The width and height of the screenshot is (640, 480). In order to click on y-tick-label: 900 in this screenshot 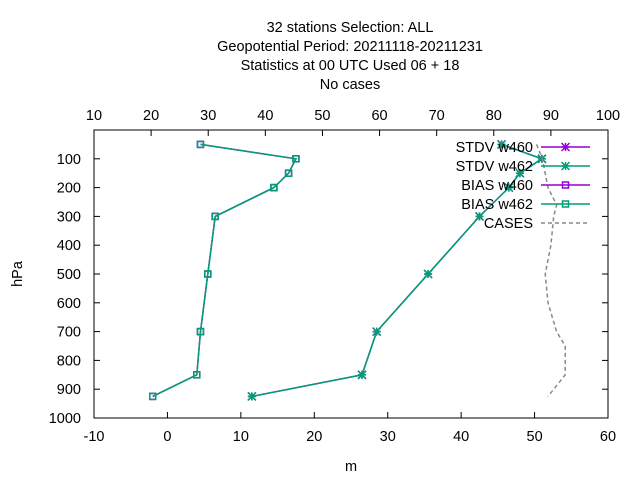, I will do `click(69, 390)`.